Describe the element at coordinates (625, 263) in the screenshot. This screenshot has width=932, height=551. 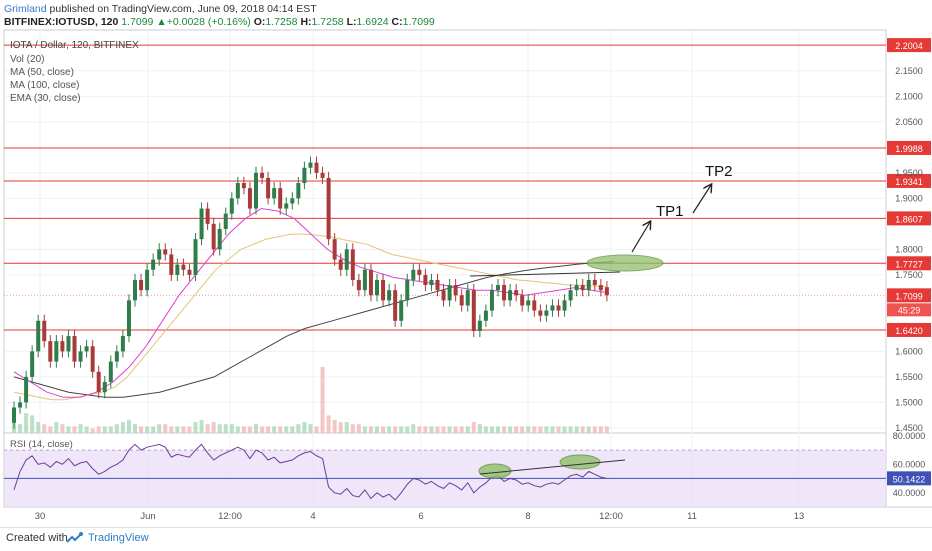
I see `target-zone-ellipse` at that location.